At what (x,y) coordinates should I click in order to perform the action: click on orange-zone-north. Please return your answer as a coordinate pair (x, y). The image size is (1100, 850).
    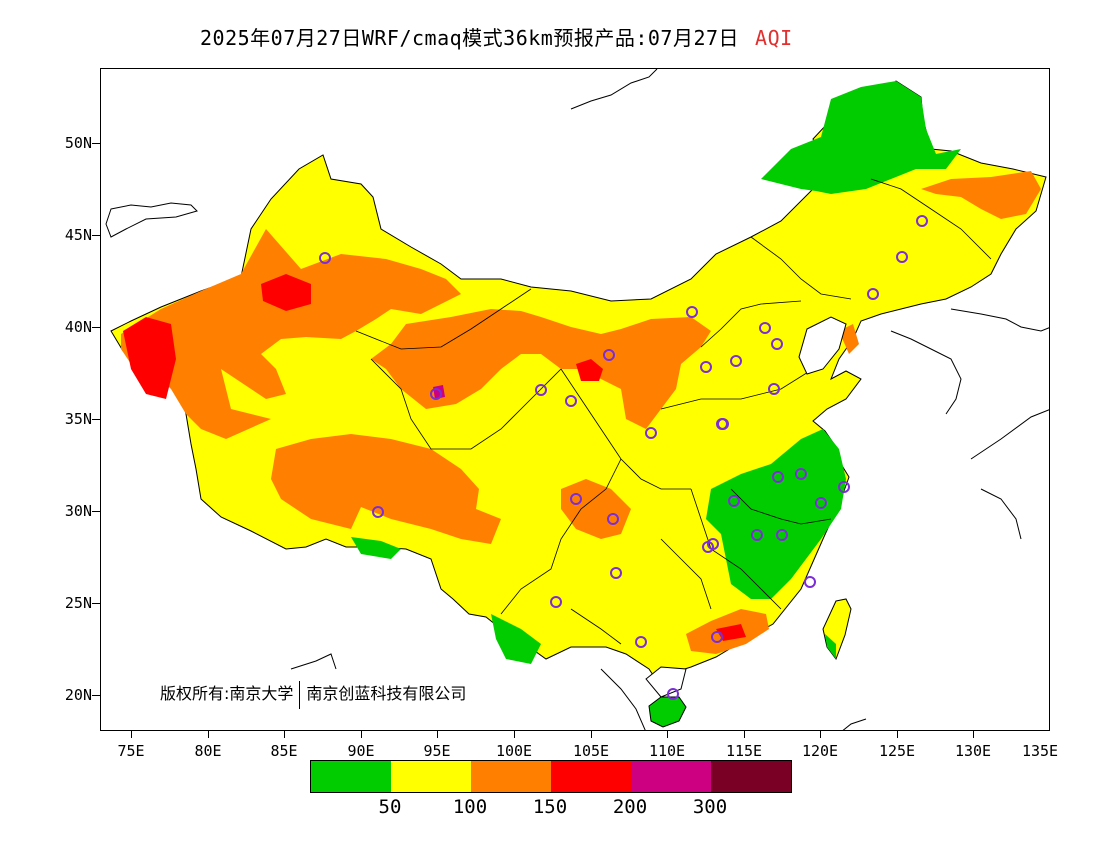
    Looking at the image, I should click on (541, 369).